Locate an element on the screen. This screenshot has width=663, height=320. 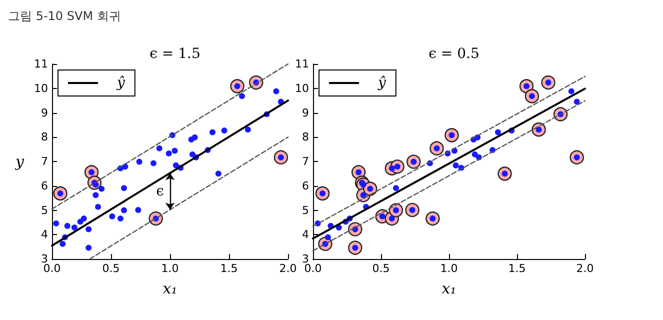
chart-title: ϵ = 0.5 is located at coordinates (454, 54).